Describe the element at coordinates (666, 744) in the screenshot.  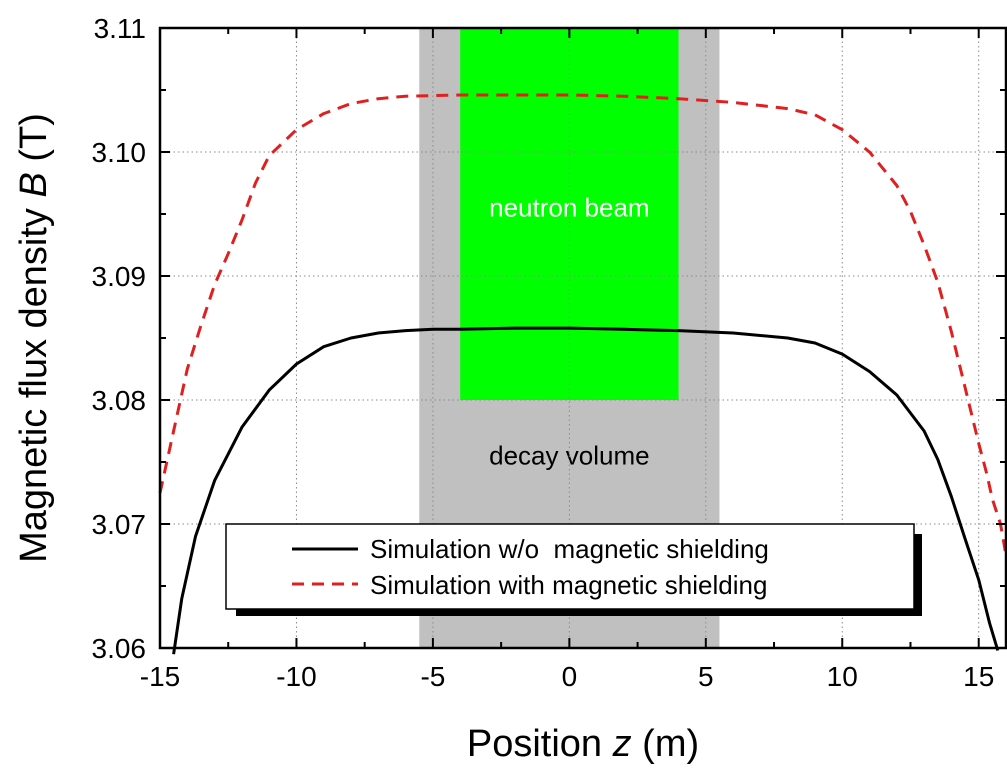
I see `x-axis-title-unit: (m)` at that location.